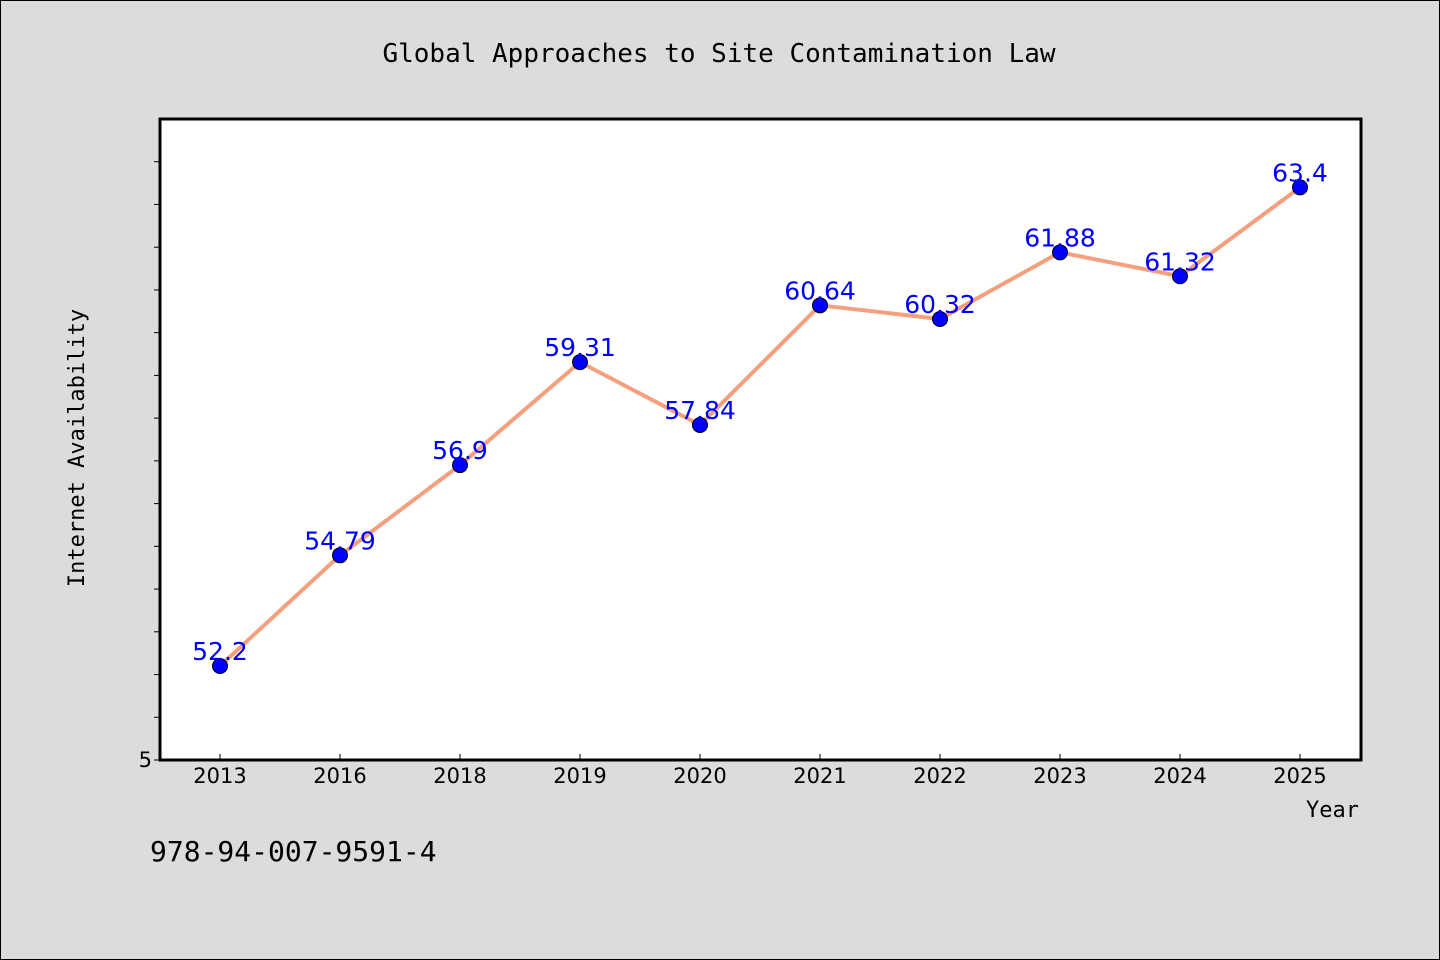 Image resolution: width=1440 pixels, height=960 pixels. What do you see at coordinates (1060, 237) in the screenshot?
I see `data-label: 61.88` at bounding box center [1060, 237].